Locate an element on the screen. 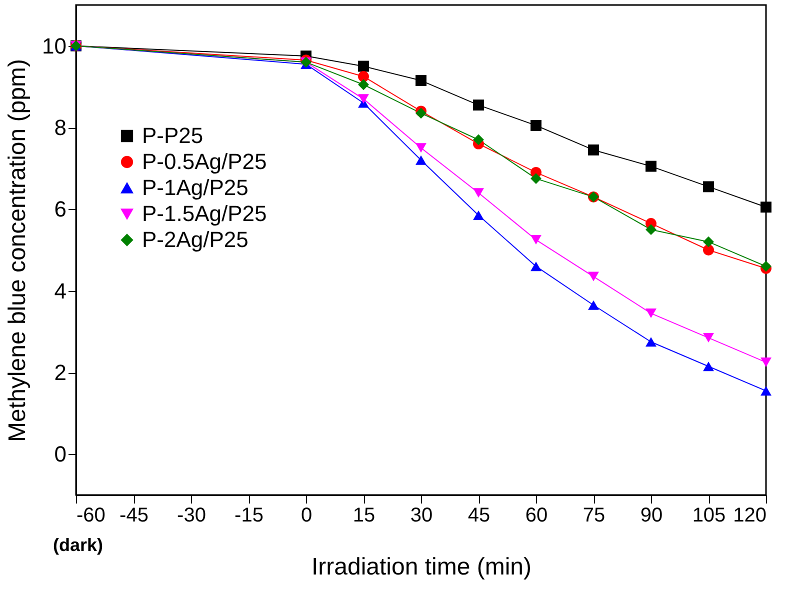  y-axis-title: Methylene blue concentration (ppm) is located at coordinates (18, 250).